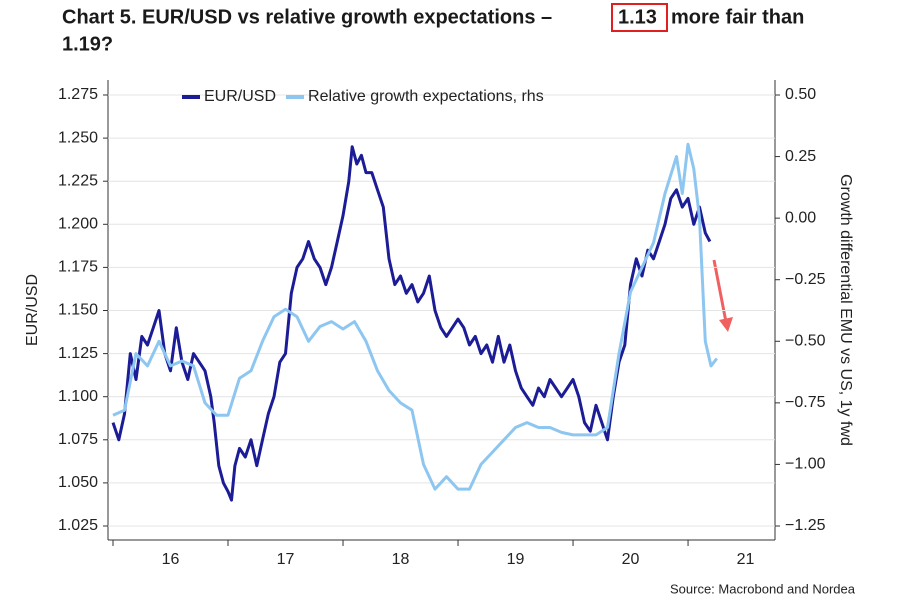 This screenshot has width=897, height=605. What do you see at coordinates (737, 17) in the screenshot?
I see `chart-title-end: more fair than` at bounding box center [737, 17].